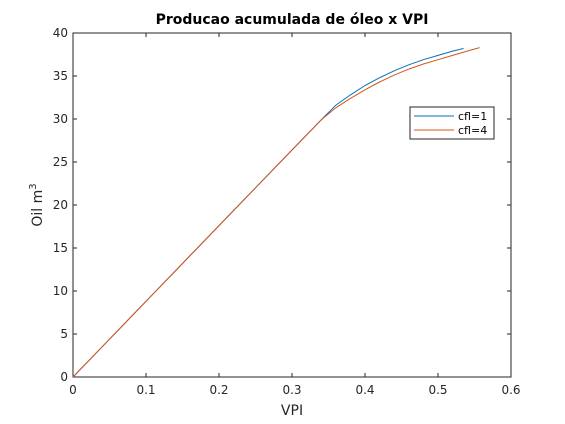  Describe the element at coordinates (60, 119) in the screenshot. I see `y-tick-label: 30` at that location.